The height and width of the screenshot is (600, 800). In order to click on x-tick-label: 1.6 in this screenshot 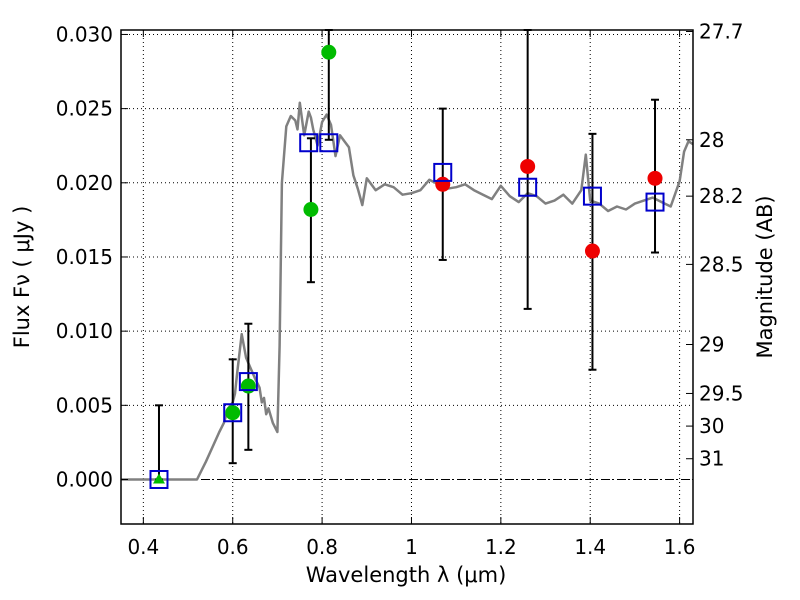, I will do `click(680, 547)`.